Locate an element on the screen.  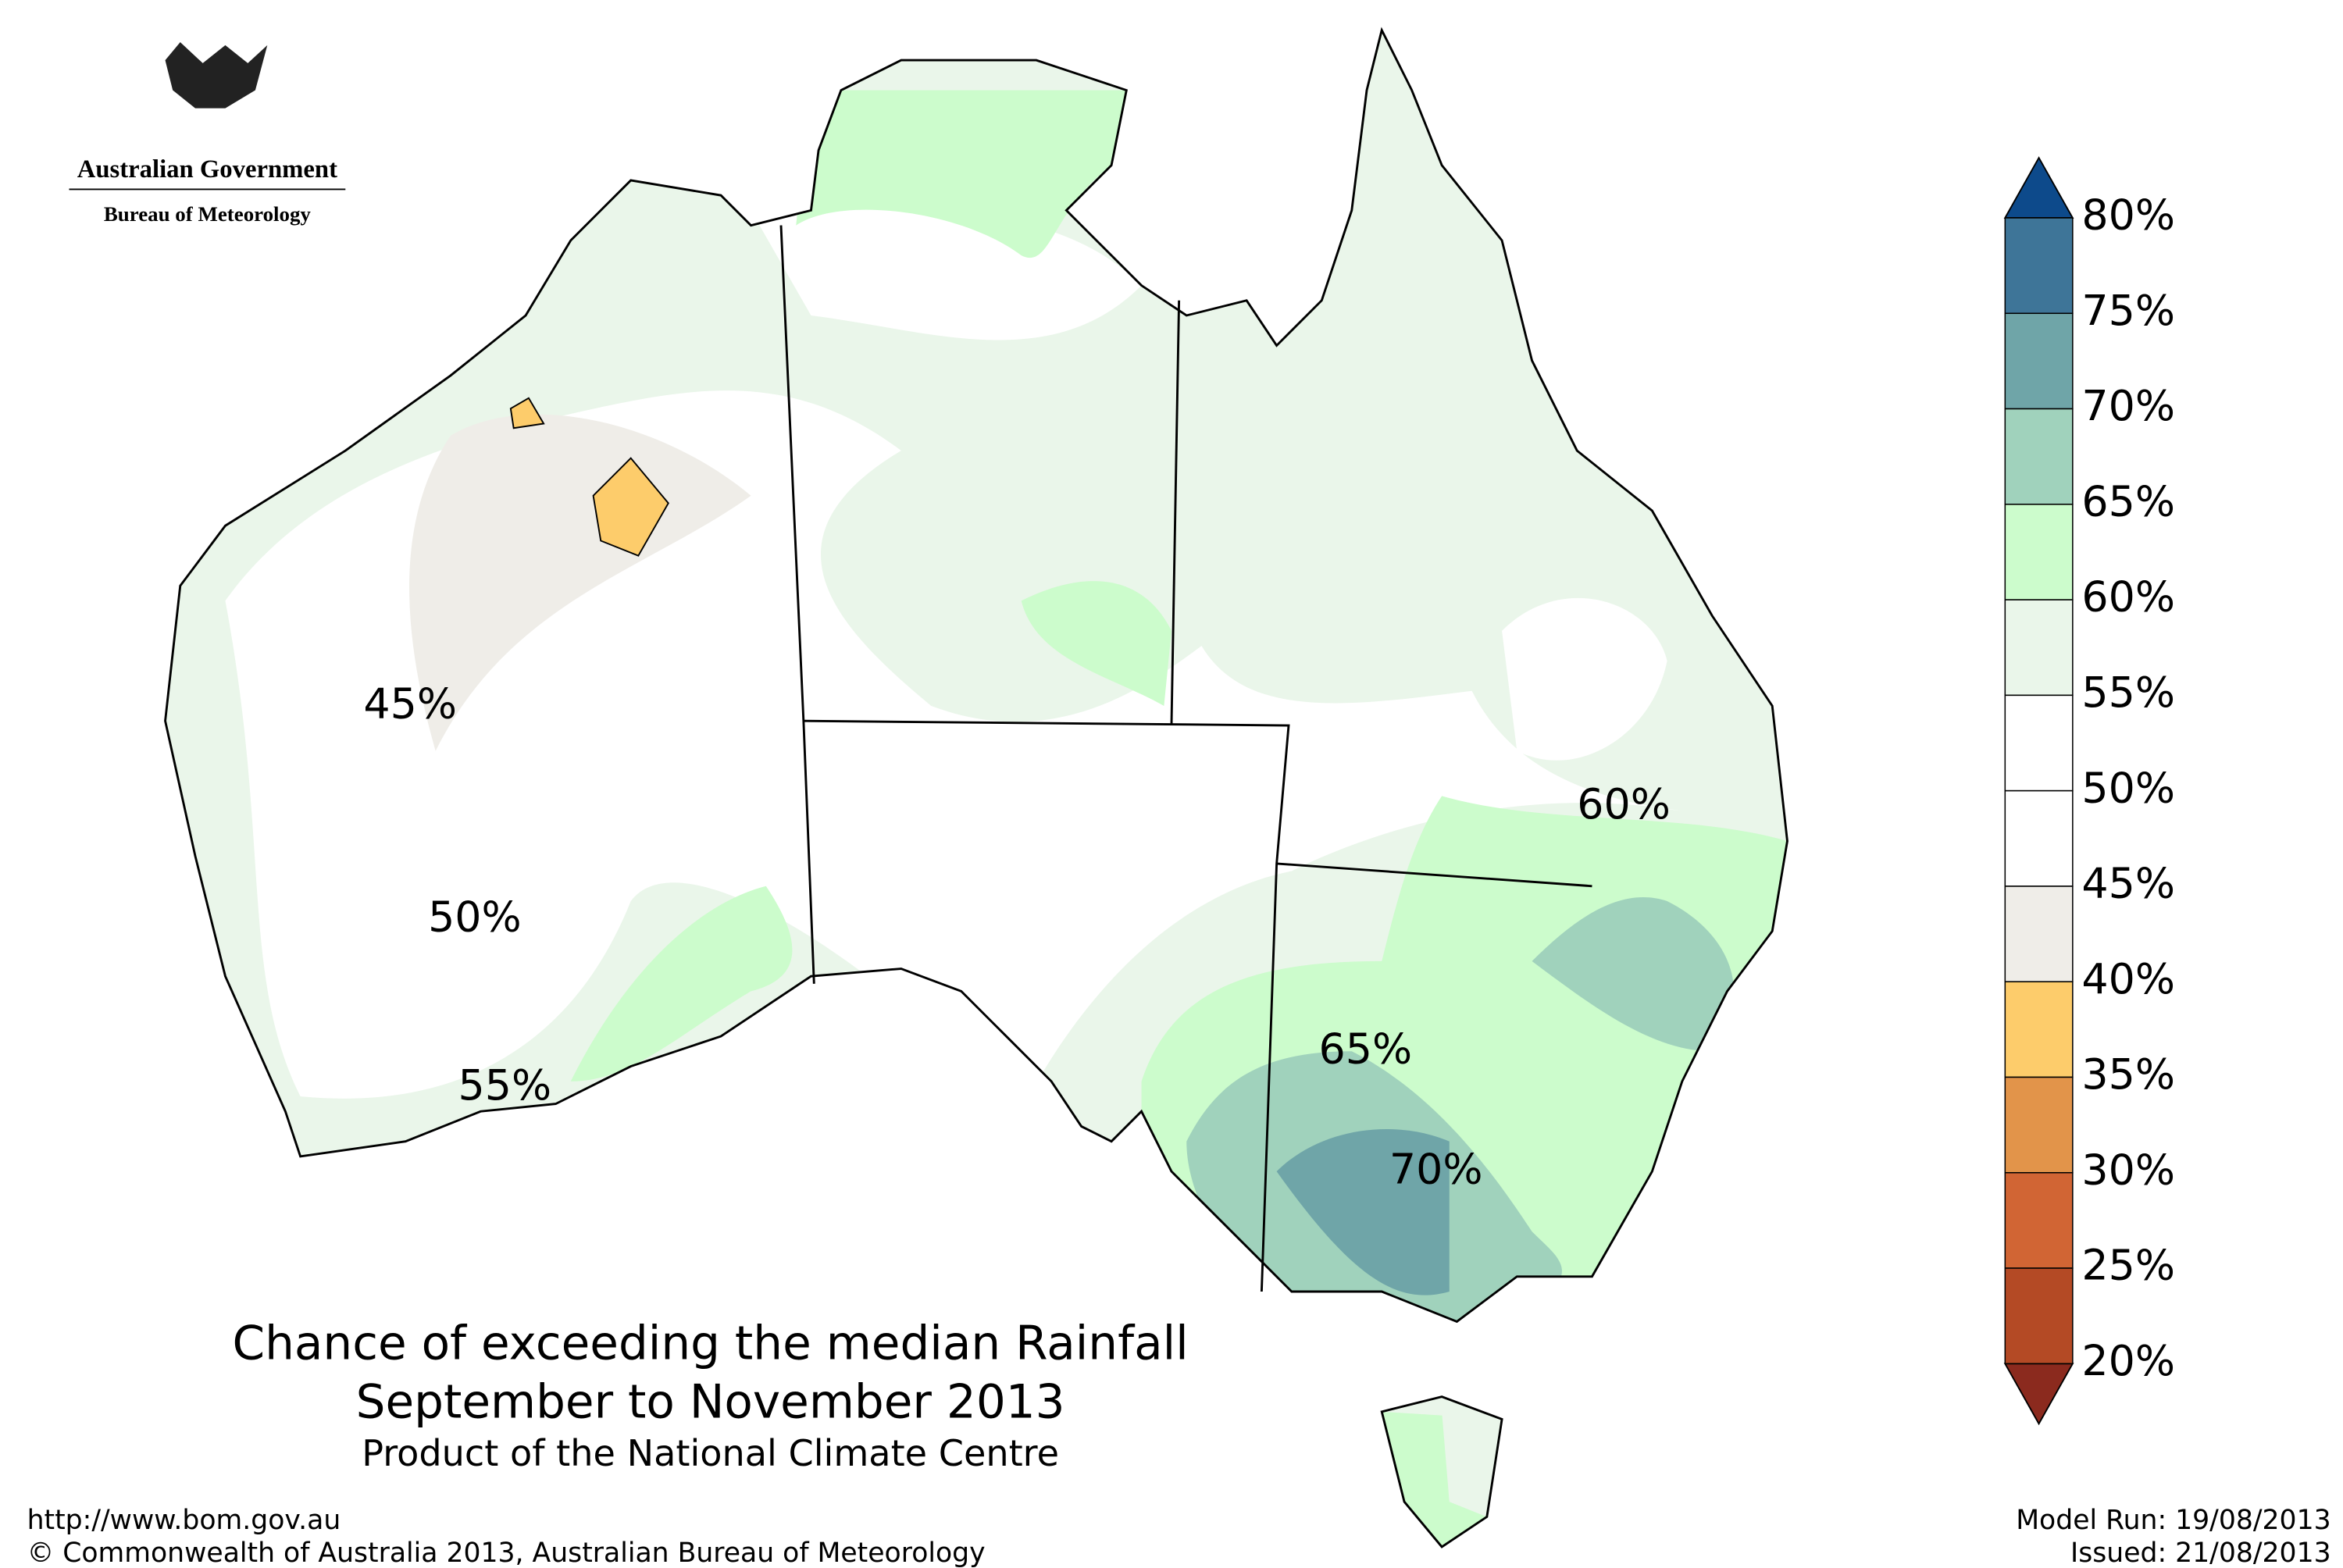
url: http://www.bom.gov.au is located at coordinates (184, 1520).